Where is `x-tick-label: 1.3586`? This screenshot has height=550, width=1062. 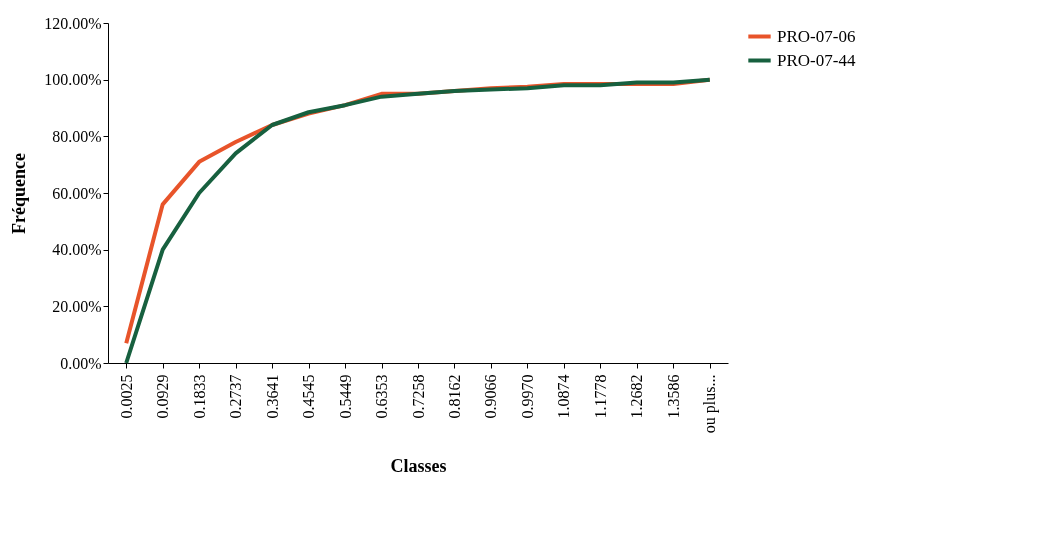
x-tick-label: 1.3586 is located at coordinates (673, 396).